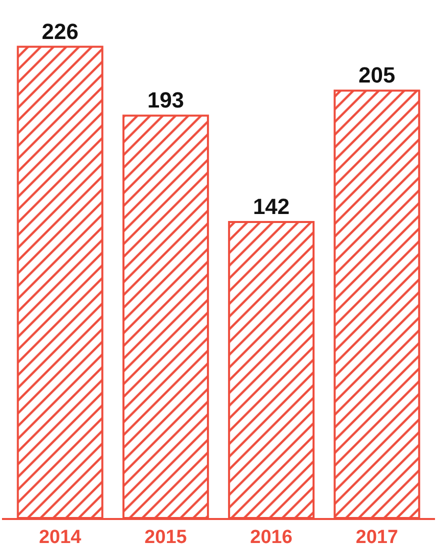 This screenshot has height=558, width=437. What do you see at coordinates (271, 206) in the screenshot?
I see `data-label: 142` at bounding box center [271, 206].